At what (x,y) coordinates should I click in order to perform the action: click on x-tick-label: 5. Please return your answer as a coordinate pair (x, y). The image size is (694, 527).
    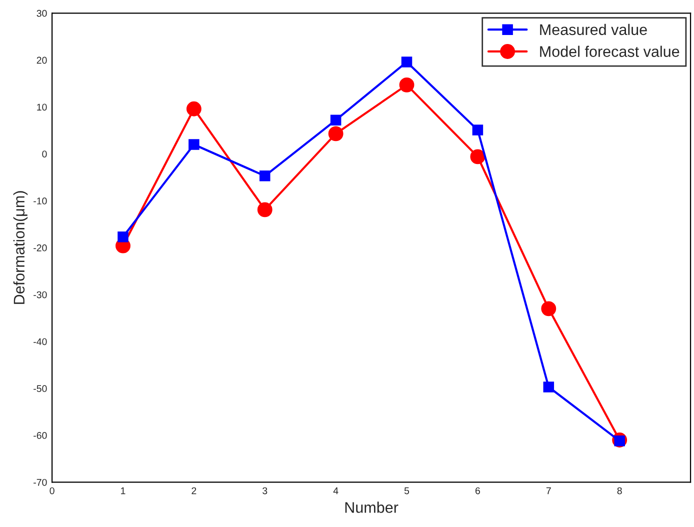
    Looking at the image, I should click on (407, 490).